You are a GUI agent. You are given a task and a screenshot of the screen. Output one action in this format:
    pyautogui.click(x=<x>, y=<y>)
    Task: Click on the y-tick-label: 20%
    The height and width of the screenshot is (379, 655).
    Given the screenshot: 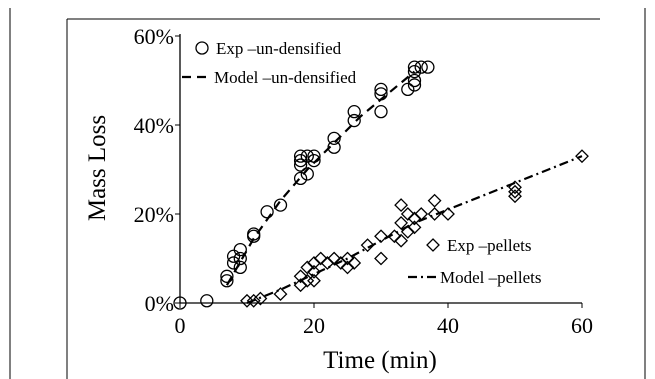 What is the action you would take?
    pyautogui.click(x=154, y=214)
    